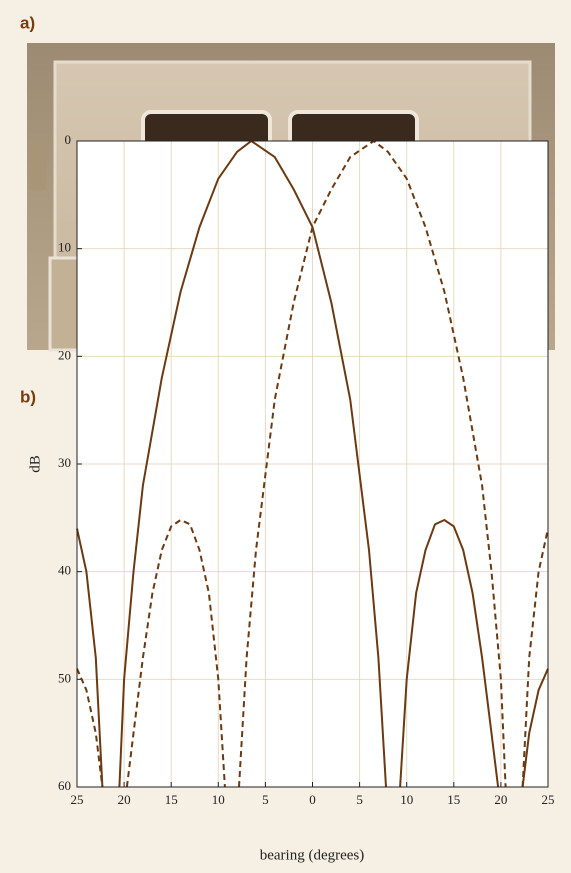 The width and height of the screenshot is (571, 873). What do you see at coordinates (28, 396) in the screenshot?
I see `panel-label: b)` at bounding box center [28, 396].